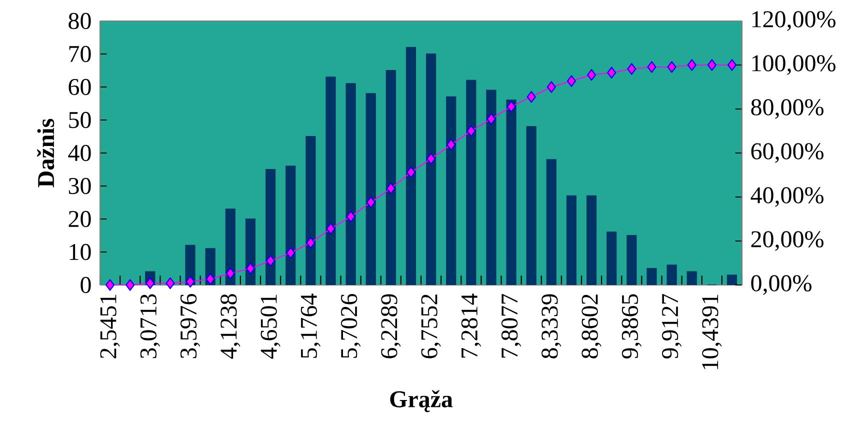 The image size is (866, 436). I want to click on y-axis-title: Dažnis, so click(45, 153).